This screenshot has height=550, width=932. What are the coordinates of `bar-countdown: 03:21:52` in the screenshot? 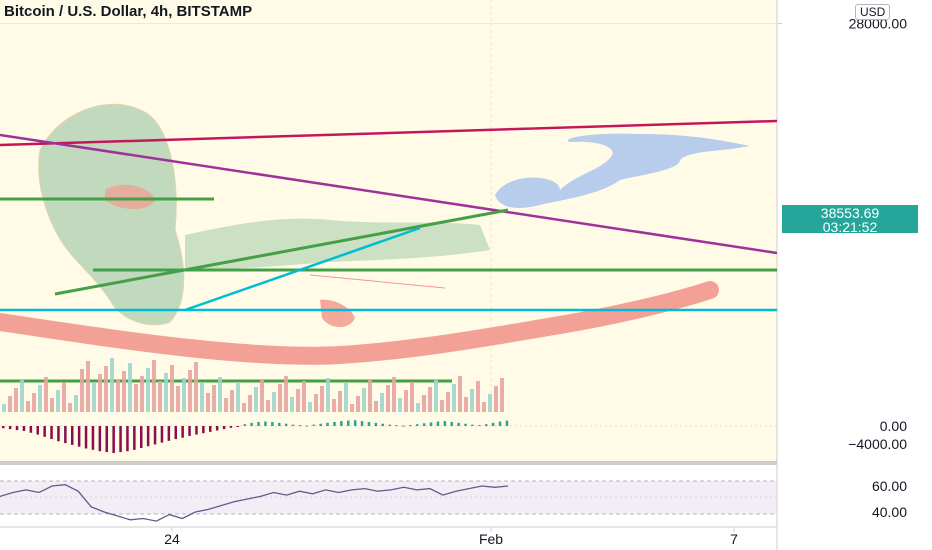 It's located at (850, 227).